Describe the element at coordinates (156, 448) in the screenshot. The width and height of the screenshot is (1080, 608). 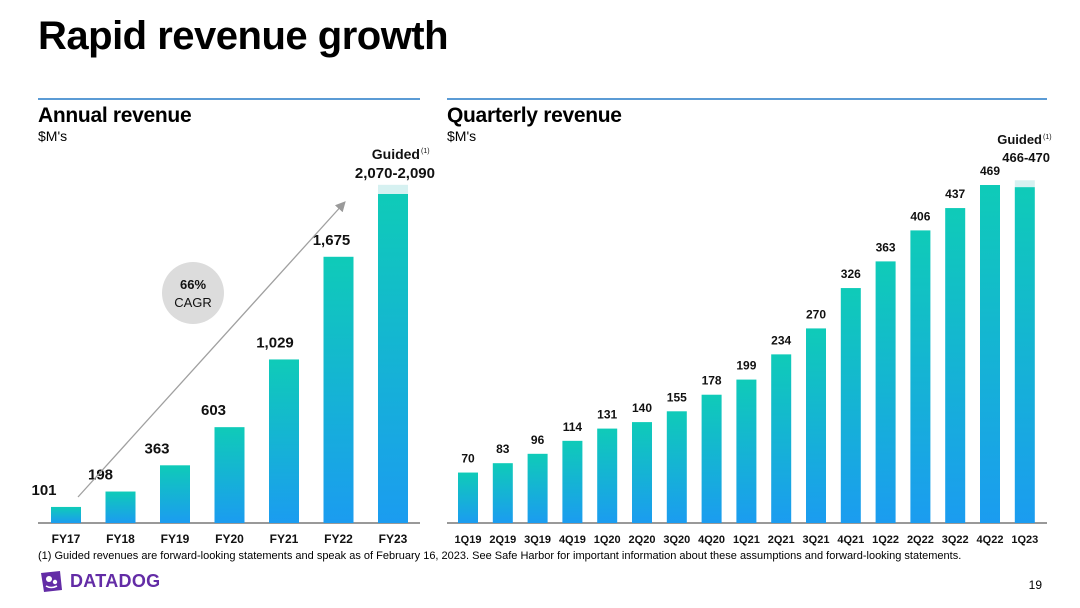
I see `annual-data-label-FY19: 363` at that location.